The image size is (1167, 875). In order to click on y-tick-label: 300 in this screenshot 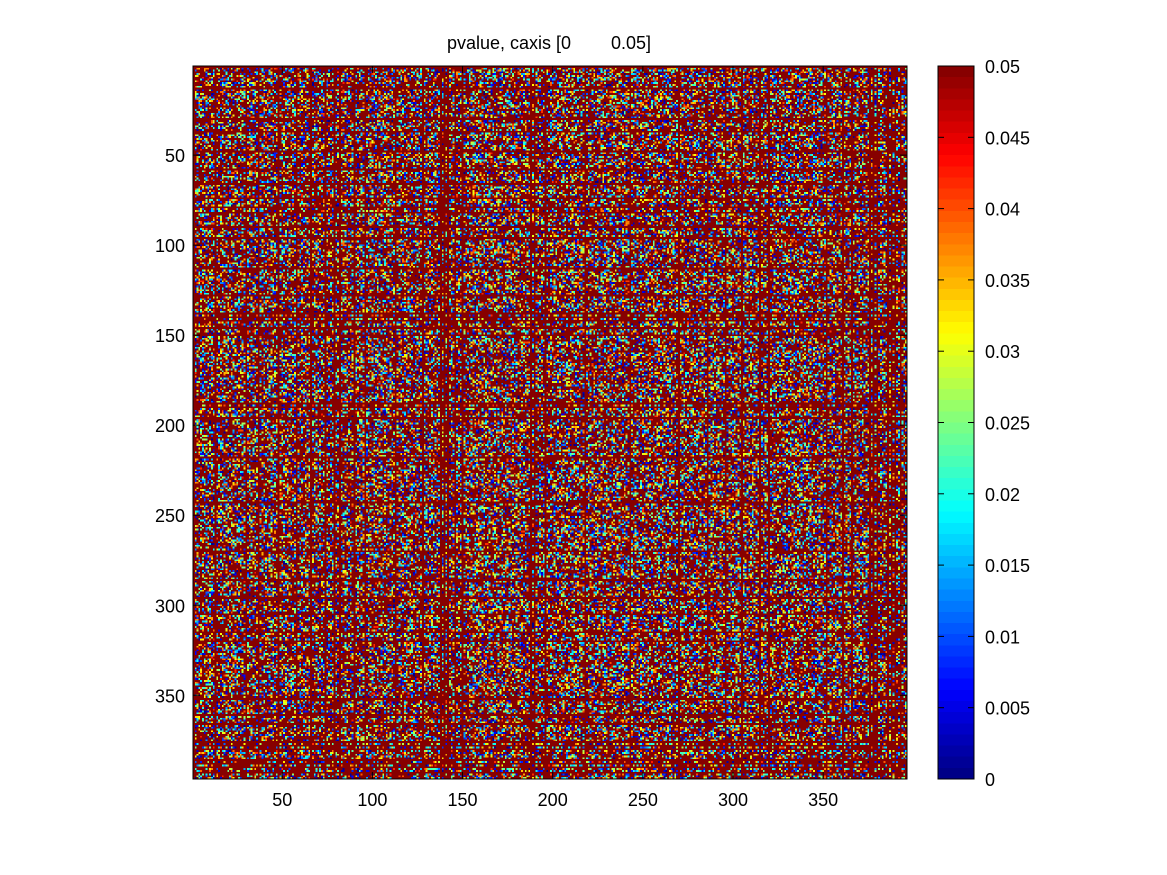, I will do `click(170, 606)`.